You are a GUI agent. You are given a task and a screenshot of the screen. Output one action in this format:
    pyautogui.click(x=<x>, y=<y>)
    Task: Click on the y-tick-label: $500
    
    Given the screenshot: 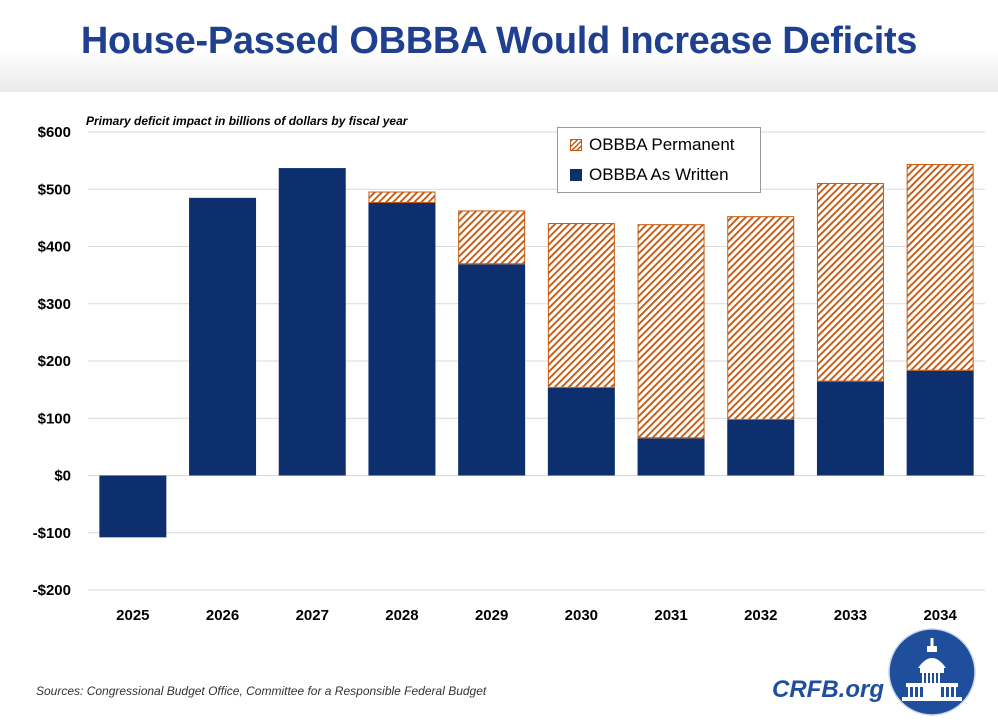 What is the action you would take?
    pyautogui.click(x=54, y=189)
    